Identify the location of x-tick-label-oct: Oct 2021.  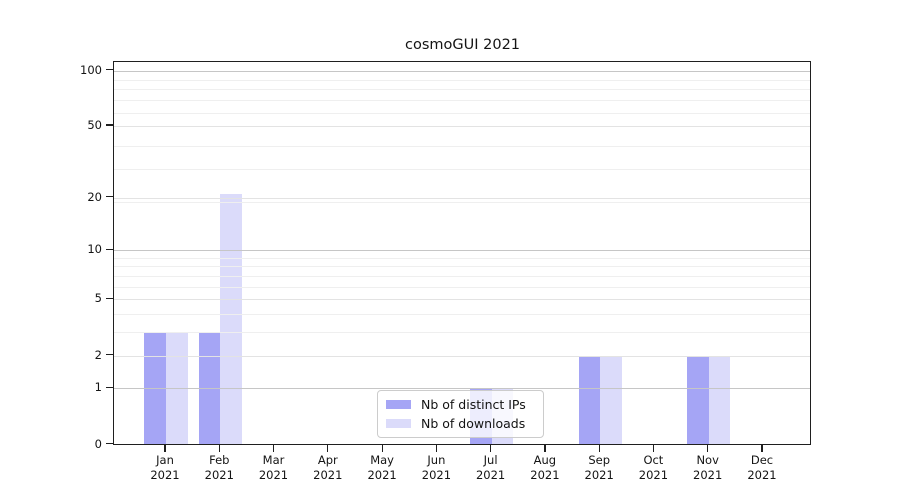
(653, 467).